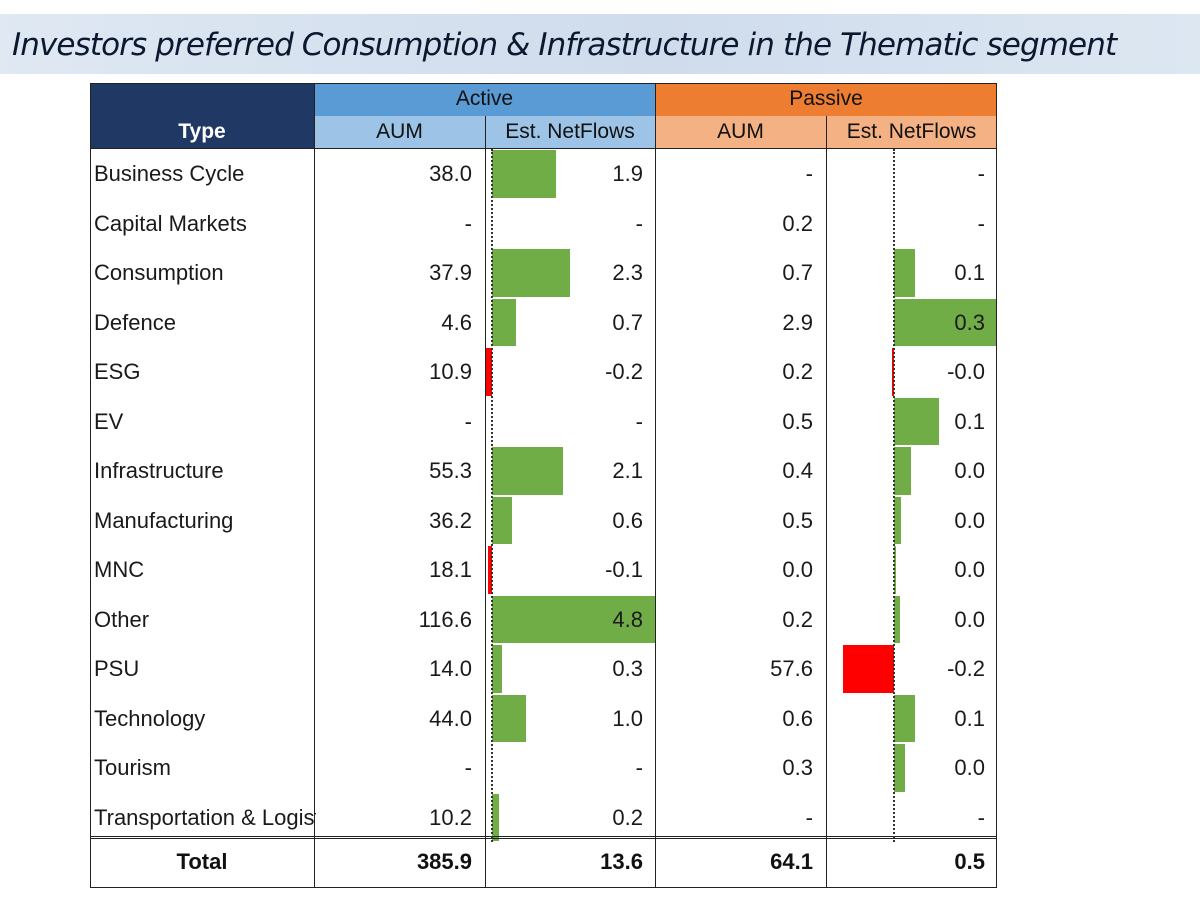  What do you see at coordinates (485, 502) in the screenshot?
I see `grid-divider-active-aum` at bounding box center [485, 502].